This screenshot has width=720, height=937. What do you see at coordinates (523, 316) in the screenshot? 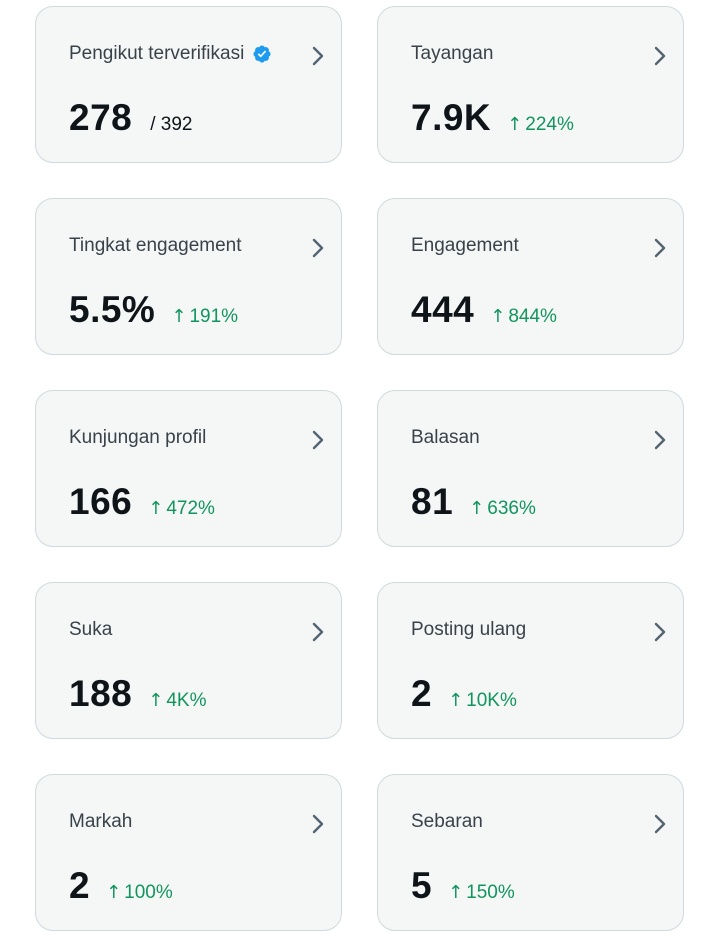
I see `metric-change: ↑ 844%` at bounding box center [523, 316].